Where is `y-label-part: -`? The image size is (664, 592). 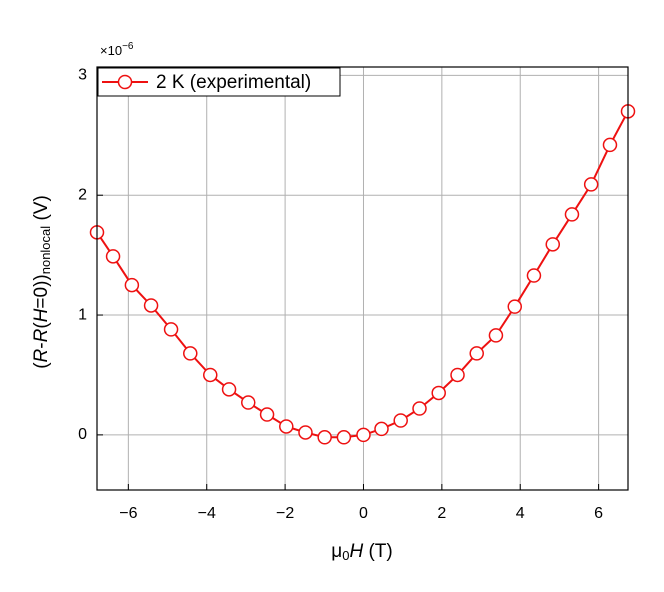 y-label-part: - is located at coordinates (41, 345).